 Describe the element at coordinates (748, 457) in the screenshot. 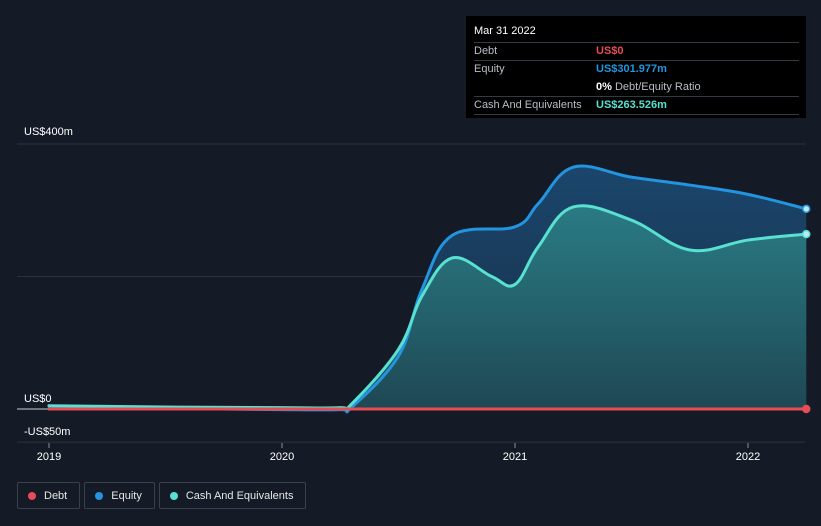

I see `x-tick-label: 2022` at that location.